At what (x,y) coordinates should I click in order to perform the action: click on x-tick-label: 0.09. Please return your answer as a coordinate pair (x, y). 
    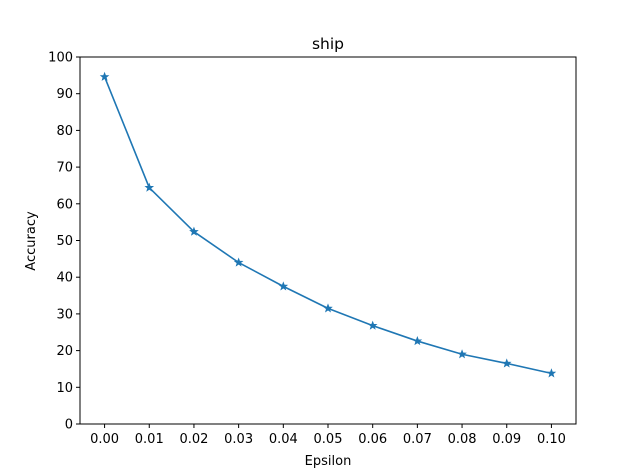
    Looking at the image, I should click on (506, 439).